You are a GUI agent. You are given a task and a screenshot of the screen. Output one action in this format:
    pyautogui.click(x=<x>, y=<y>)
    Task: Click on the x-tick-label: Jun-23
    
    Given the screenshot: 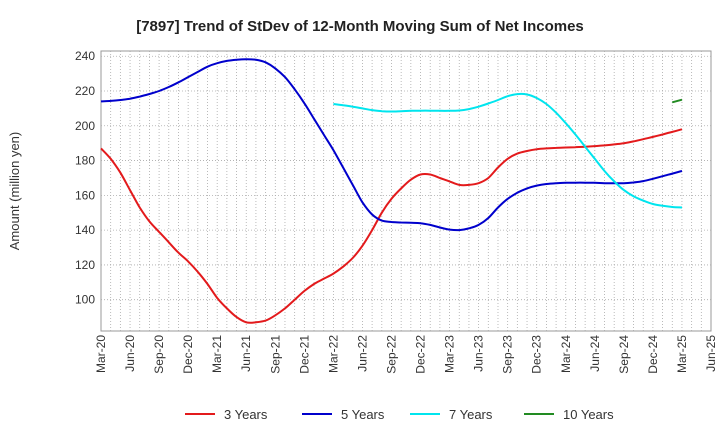 What is the action you would take?
    pyautogui.click(x=479, y=353)
    